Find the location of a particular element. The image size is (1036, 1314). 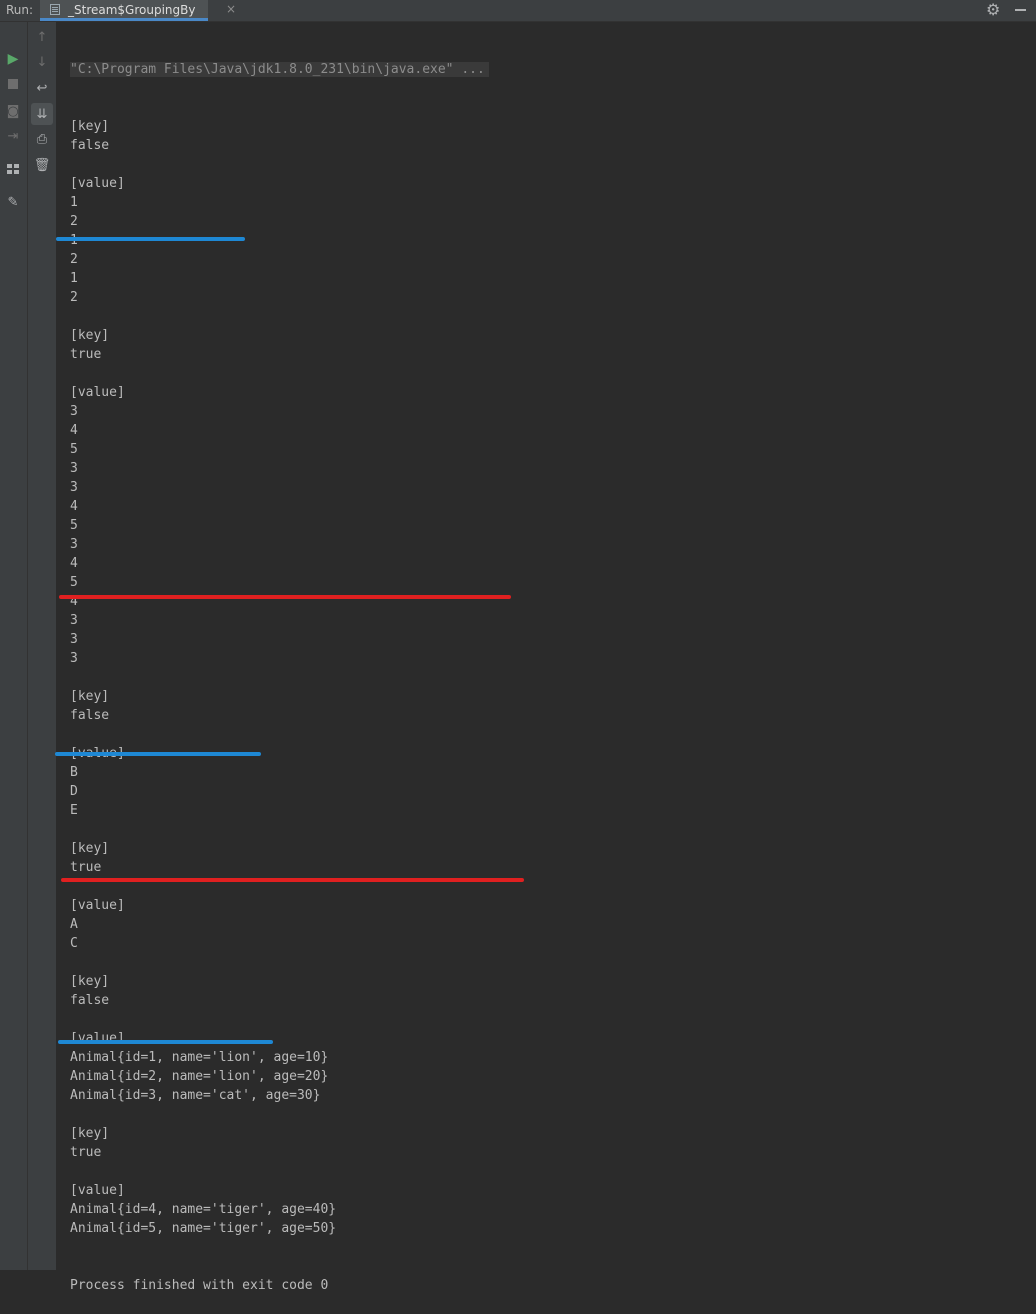

console-line: Animal{id=3, name='cat', age=30} is located at coordinates (195, 1095).